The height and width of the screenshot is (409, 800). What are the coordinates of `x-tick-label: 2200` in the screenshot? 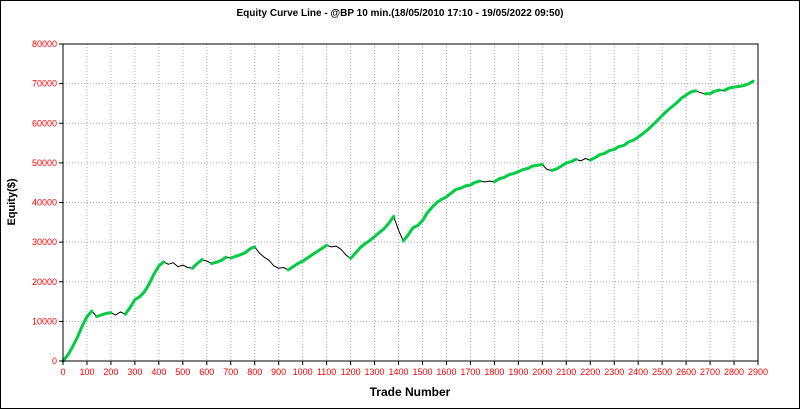 It's located at (590, 372).